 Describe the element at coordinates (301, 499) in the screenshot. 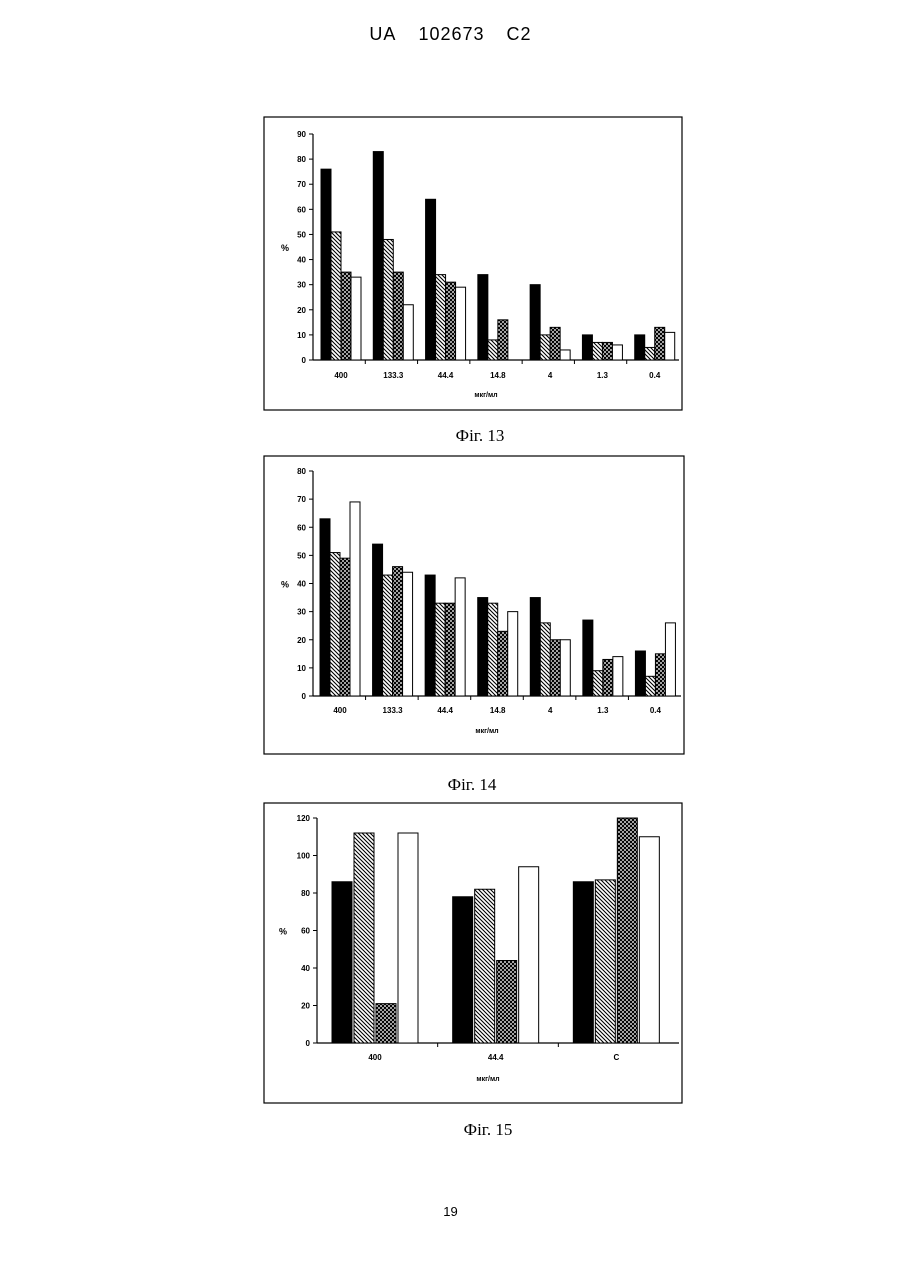

I see `y-tick-label: 70` at that location.